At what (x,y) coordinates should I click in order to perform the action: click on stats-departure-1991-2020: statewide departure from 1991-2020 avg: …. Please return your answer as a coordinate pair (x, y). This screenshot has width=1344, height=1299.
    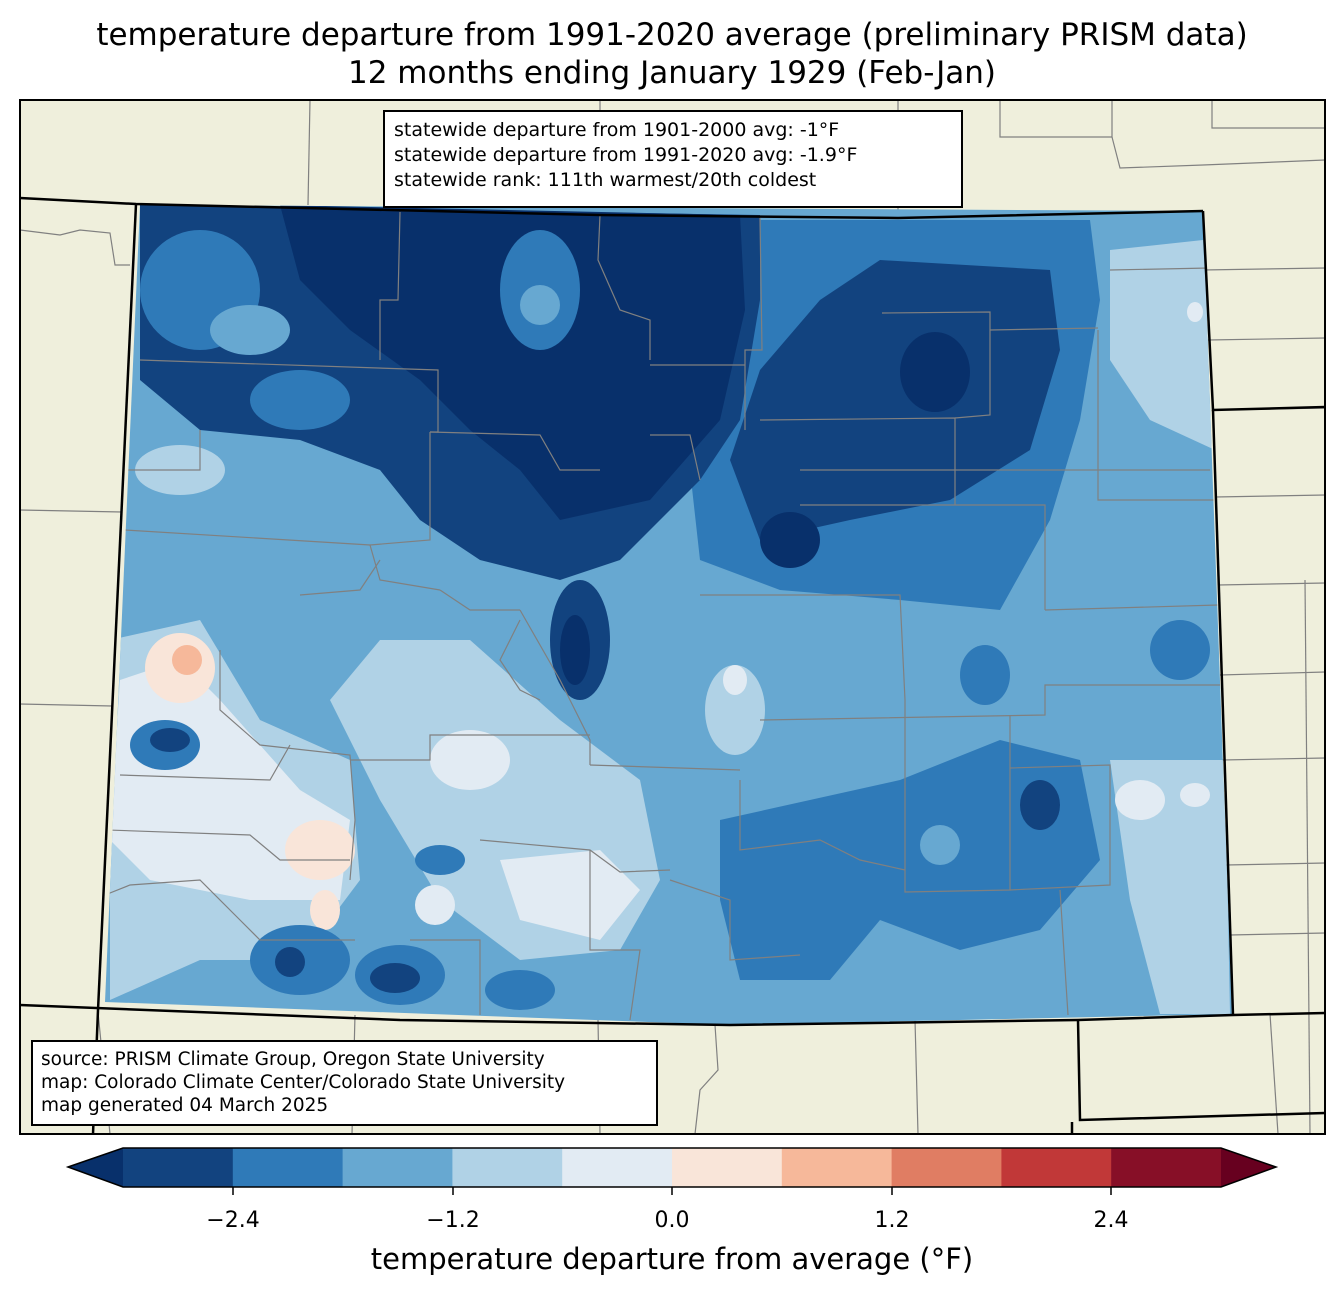
    Looking at the image, I should click on (626, 155).